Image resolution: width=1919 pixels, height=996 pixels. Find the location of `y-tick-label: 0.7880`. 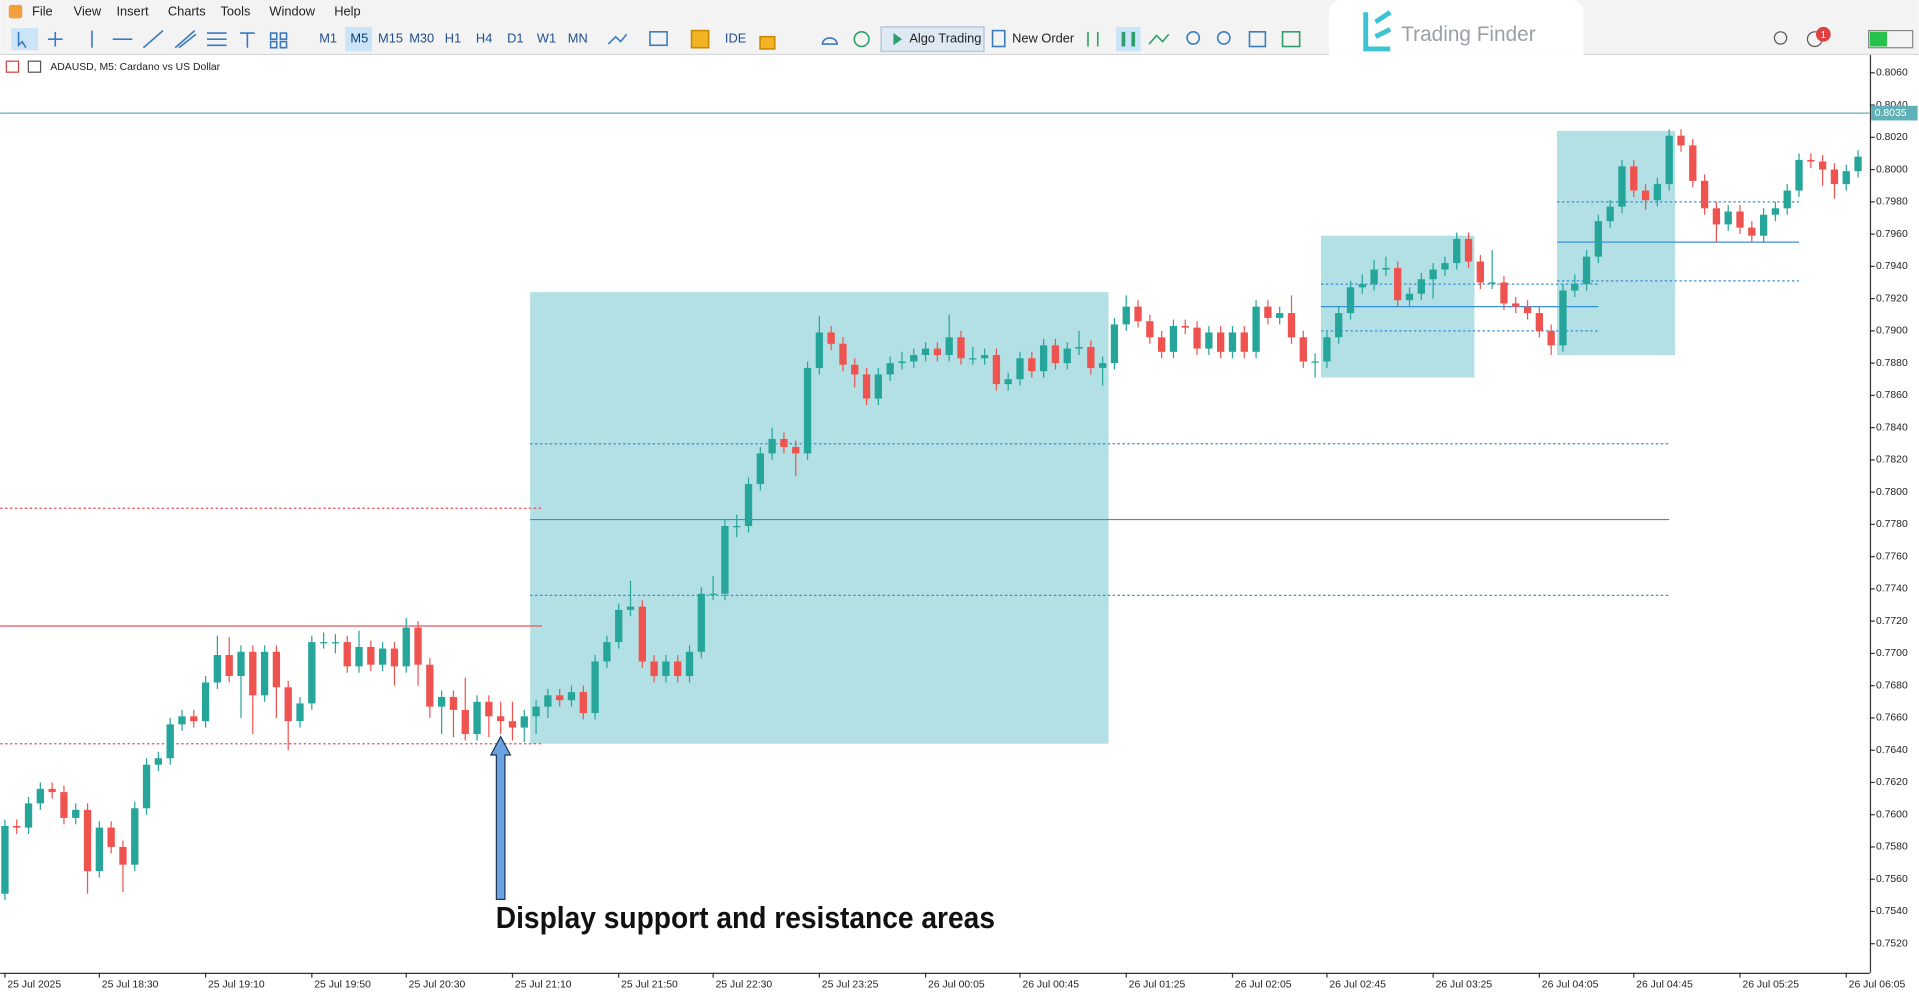

y-tick-label: 0.7880 is located at coordinates (1892, 363).